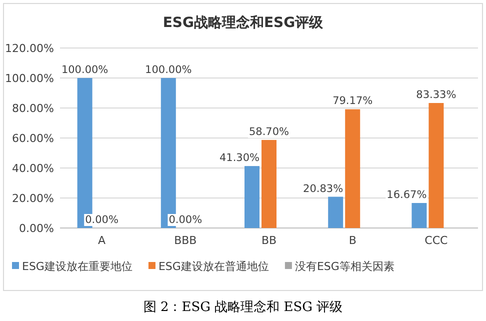 This screenshot has height=321, width=486. Describe the element at coordinates (77, 266) in the screenshot. I see `legend-label: ESG建设放在重要地位` at that location.